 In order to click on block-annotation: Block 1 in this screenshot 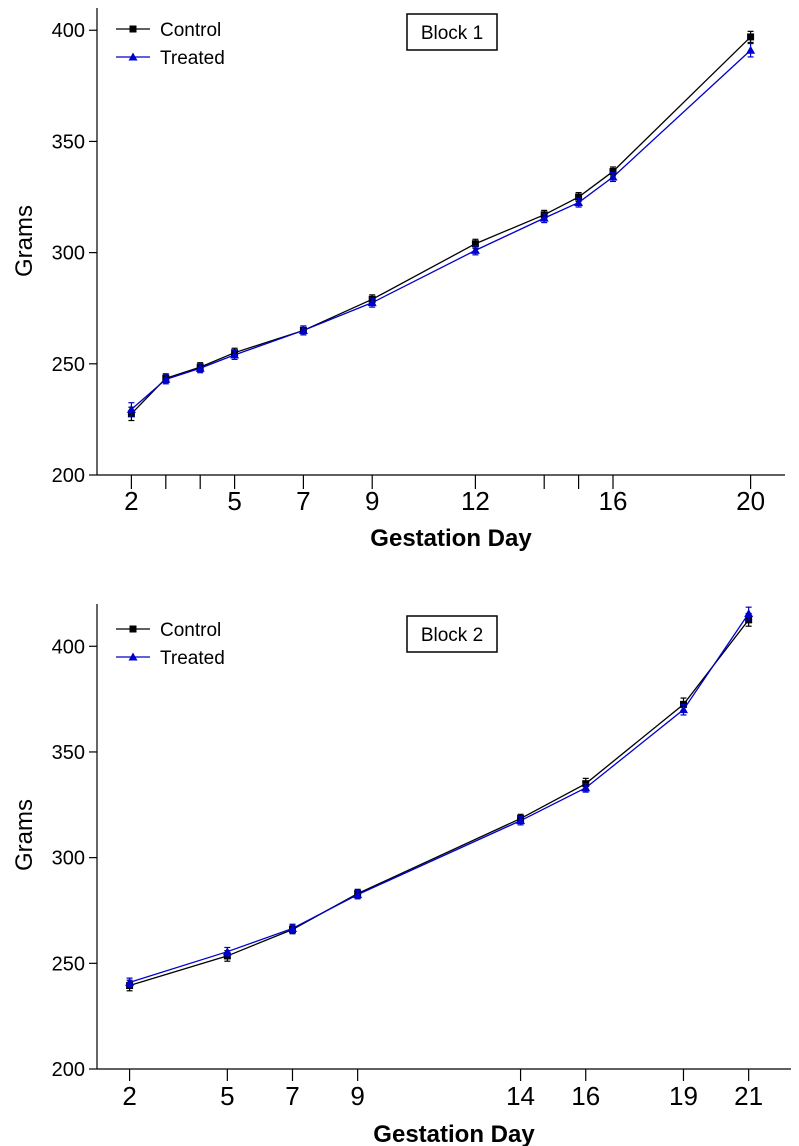, I will do `click(452, 32)`.